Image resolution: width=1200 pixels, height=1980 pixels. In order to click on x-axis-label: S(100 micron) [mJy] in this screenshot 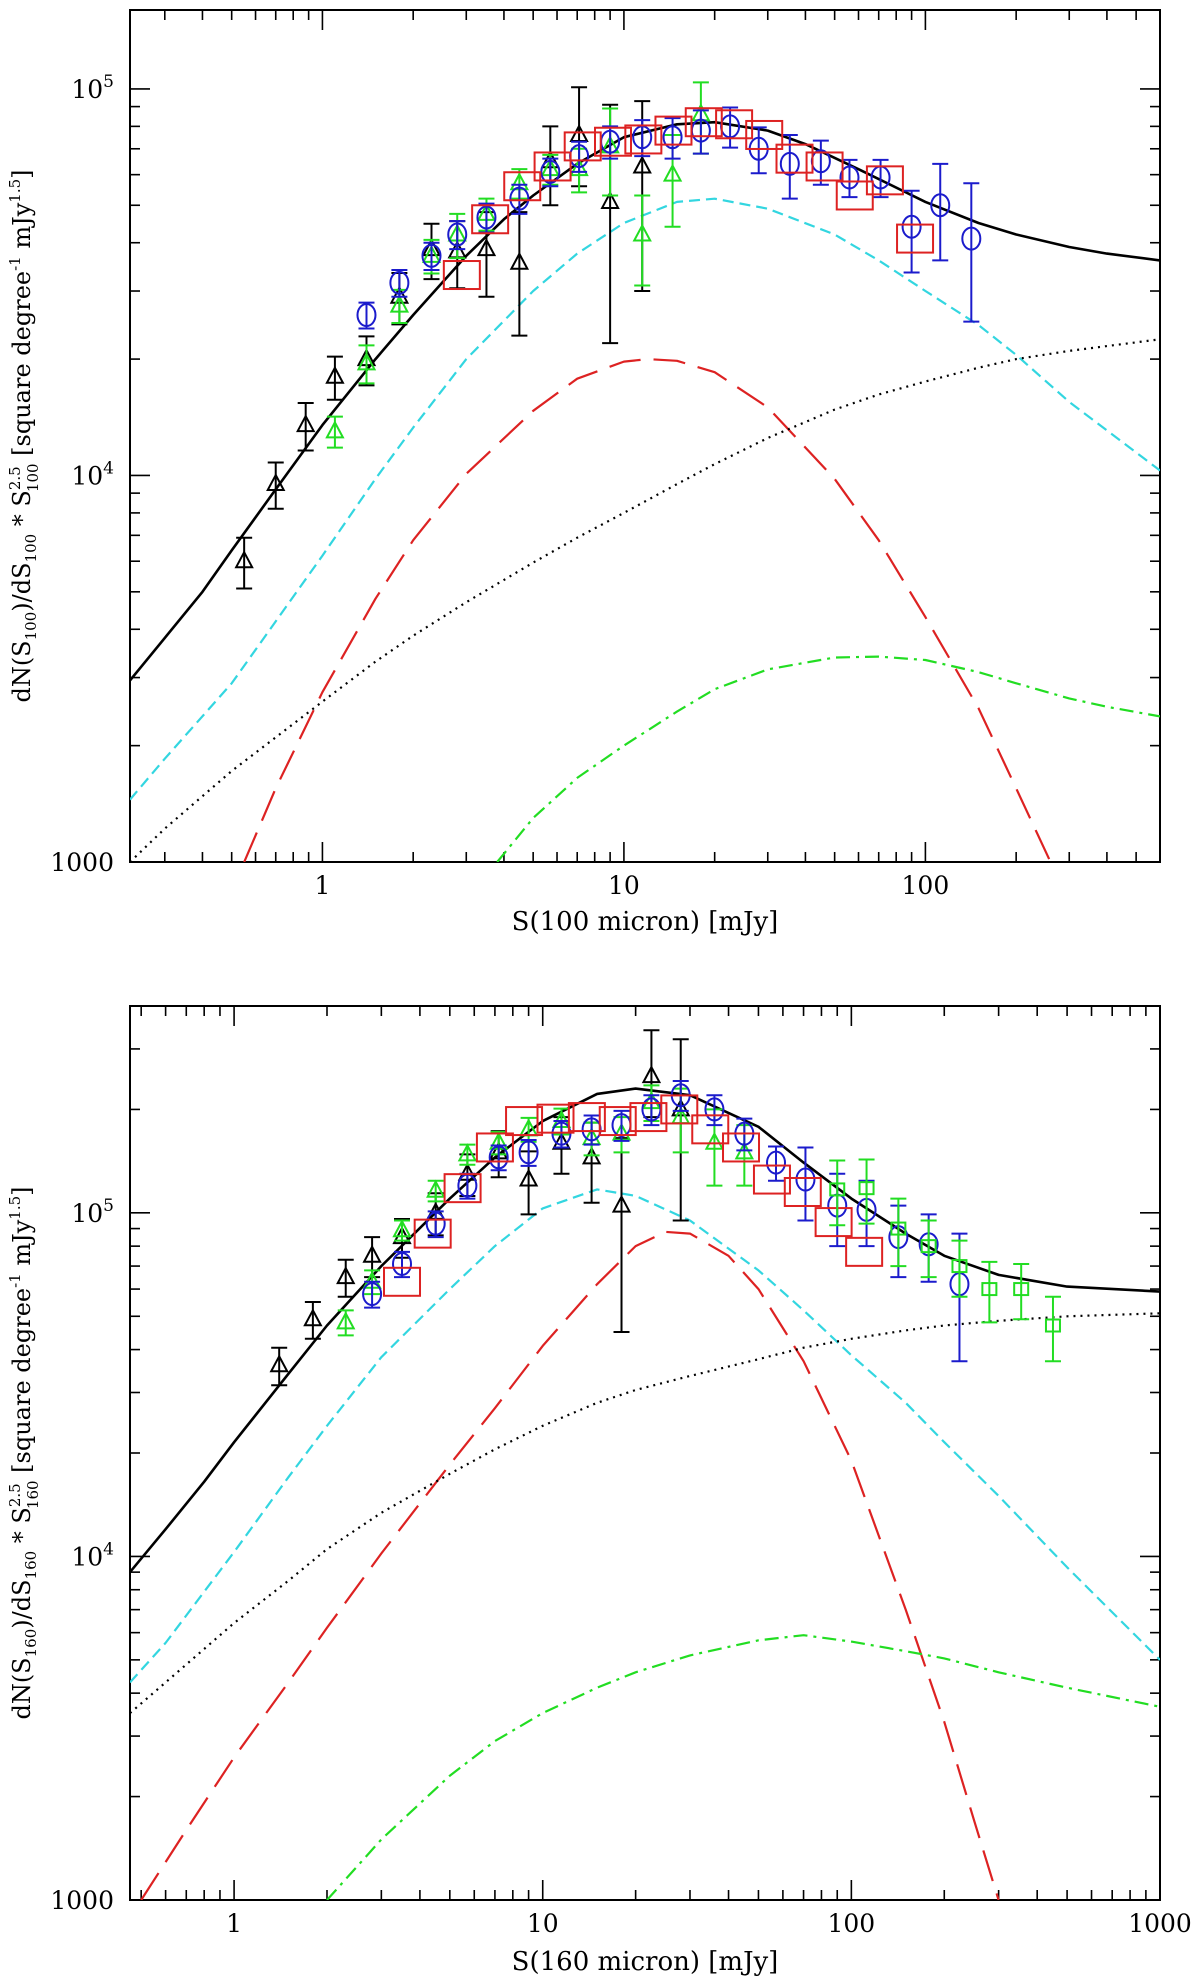, I will do `click(645, 922)`.